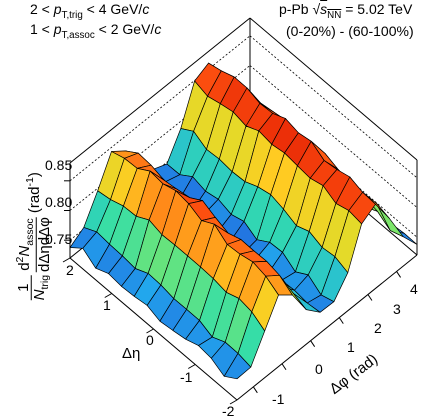 The height and width of the screenshot is (419, 426). I want to click on z-tick-label: 0.85, so click(59, 165).